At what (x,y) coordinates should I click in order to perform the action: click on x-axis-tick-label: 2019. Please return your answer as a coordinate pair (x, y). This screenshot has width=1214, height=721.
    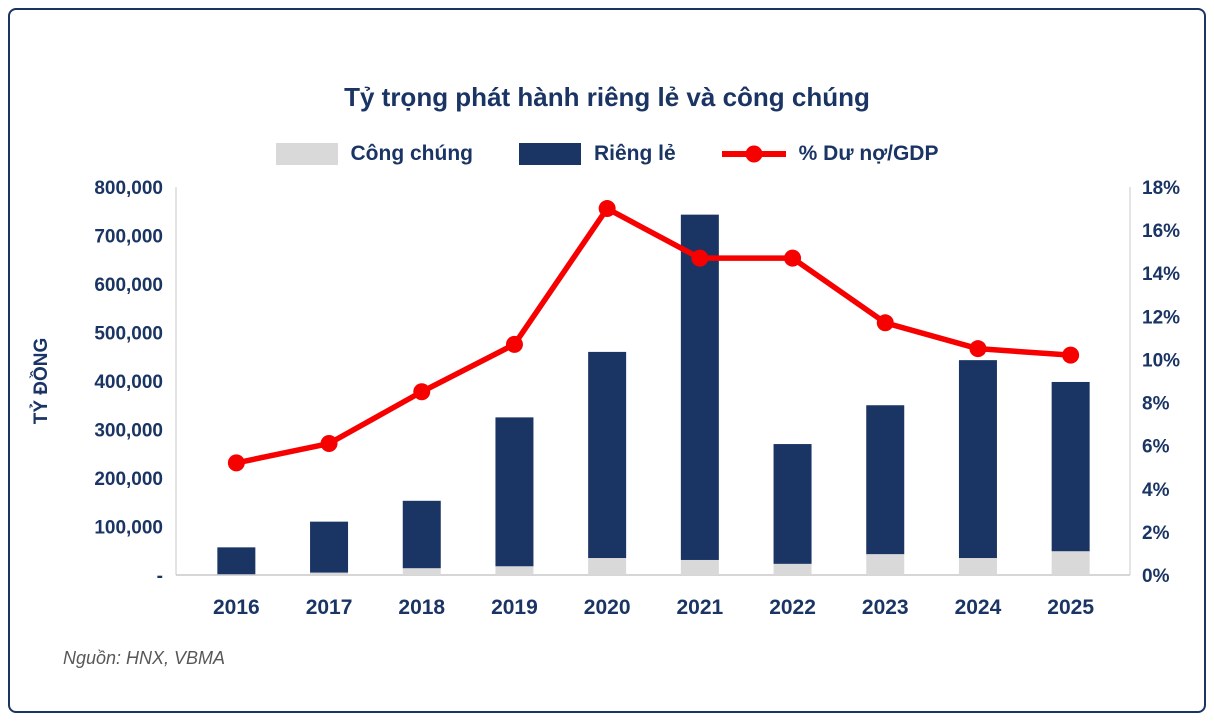
    Looking at the image, I should click on (514, 607).